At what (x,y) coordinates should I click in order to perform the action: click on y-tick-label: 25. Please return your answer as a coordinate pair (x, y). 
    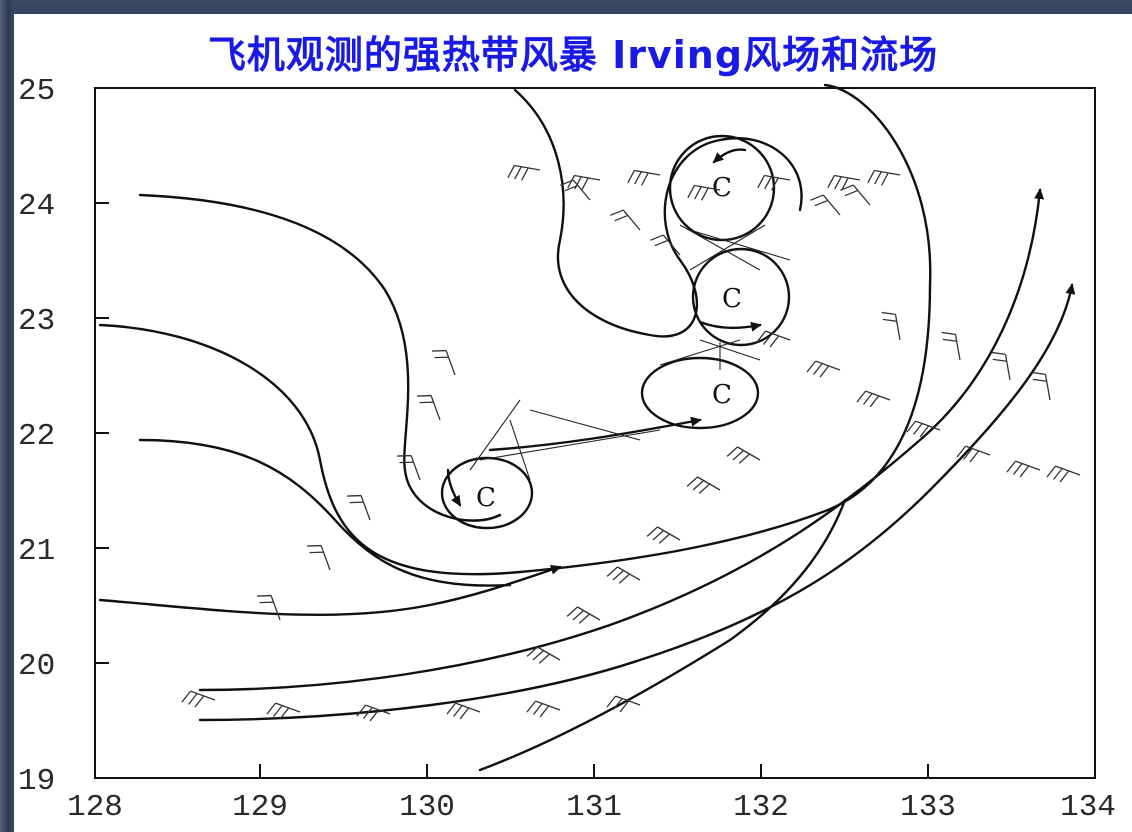
    Looking at the image, I should click on (36, 91).